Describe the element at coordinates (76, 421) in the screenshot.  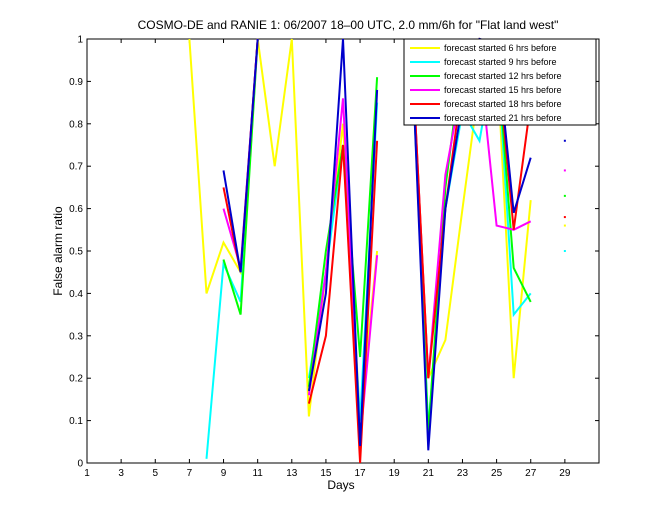
I see `y-tick-label: 0.1` at that location.